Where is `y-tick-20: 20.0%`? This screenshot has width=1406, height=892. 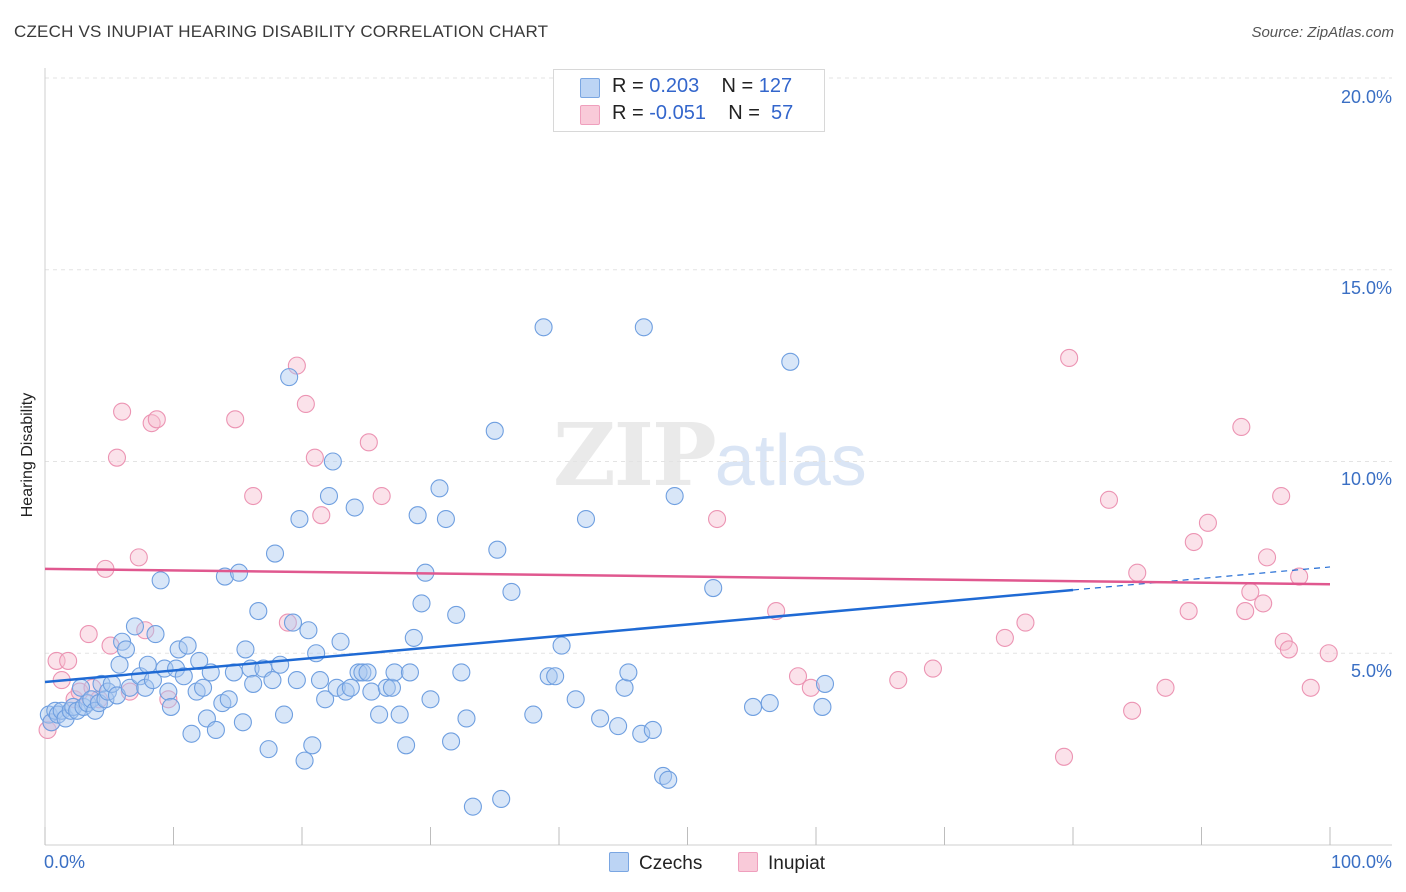
y-tick-20: 20.0% is located at coordinates (1366, 97).